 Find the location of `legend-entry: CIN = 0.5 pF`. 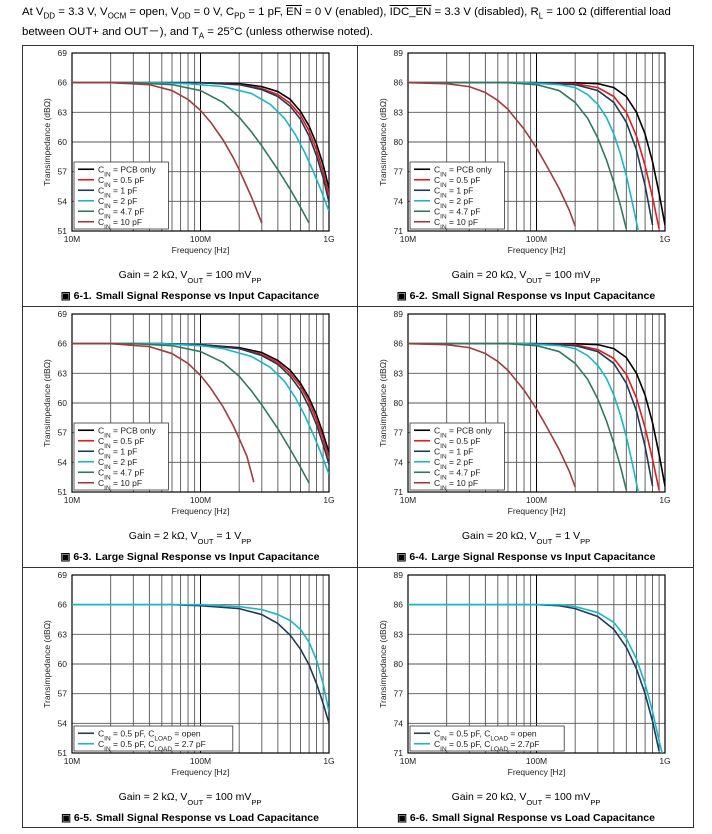

legend-entry: CIN = 0.5 pF is located at coordinates (121, 443).